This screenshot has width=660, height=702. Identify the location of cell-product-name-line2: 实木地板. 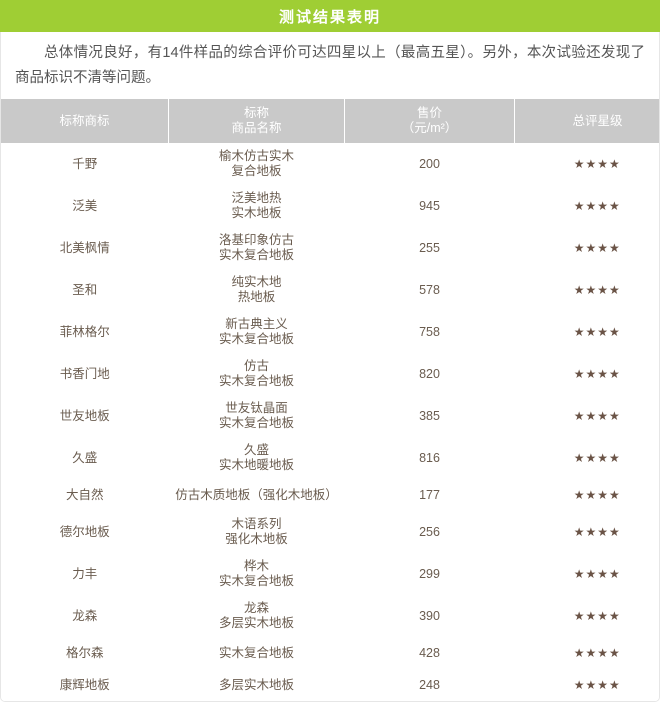
(257, 213).